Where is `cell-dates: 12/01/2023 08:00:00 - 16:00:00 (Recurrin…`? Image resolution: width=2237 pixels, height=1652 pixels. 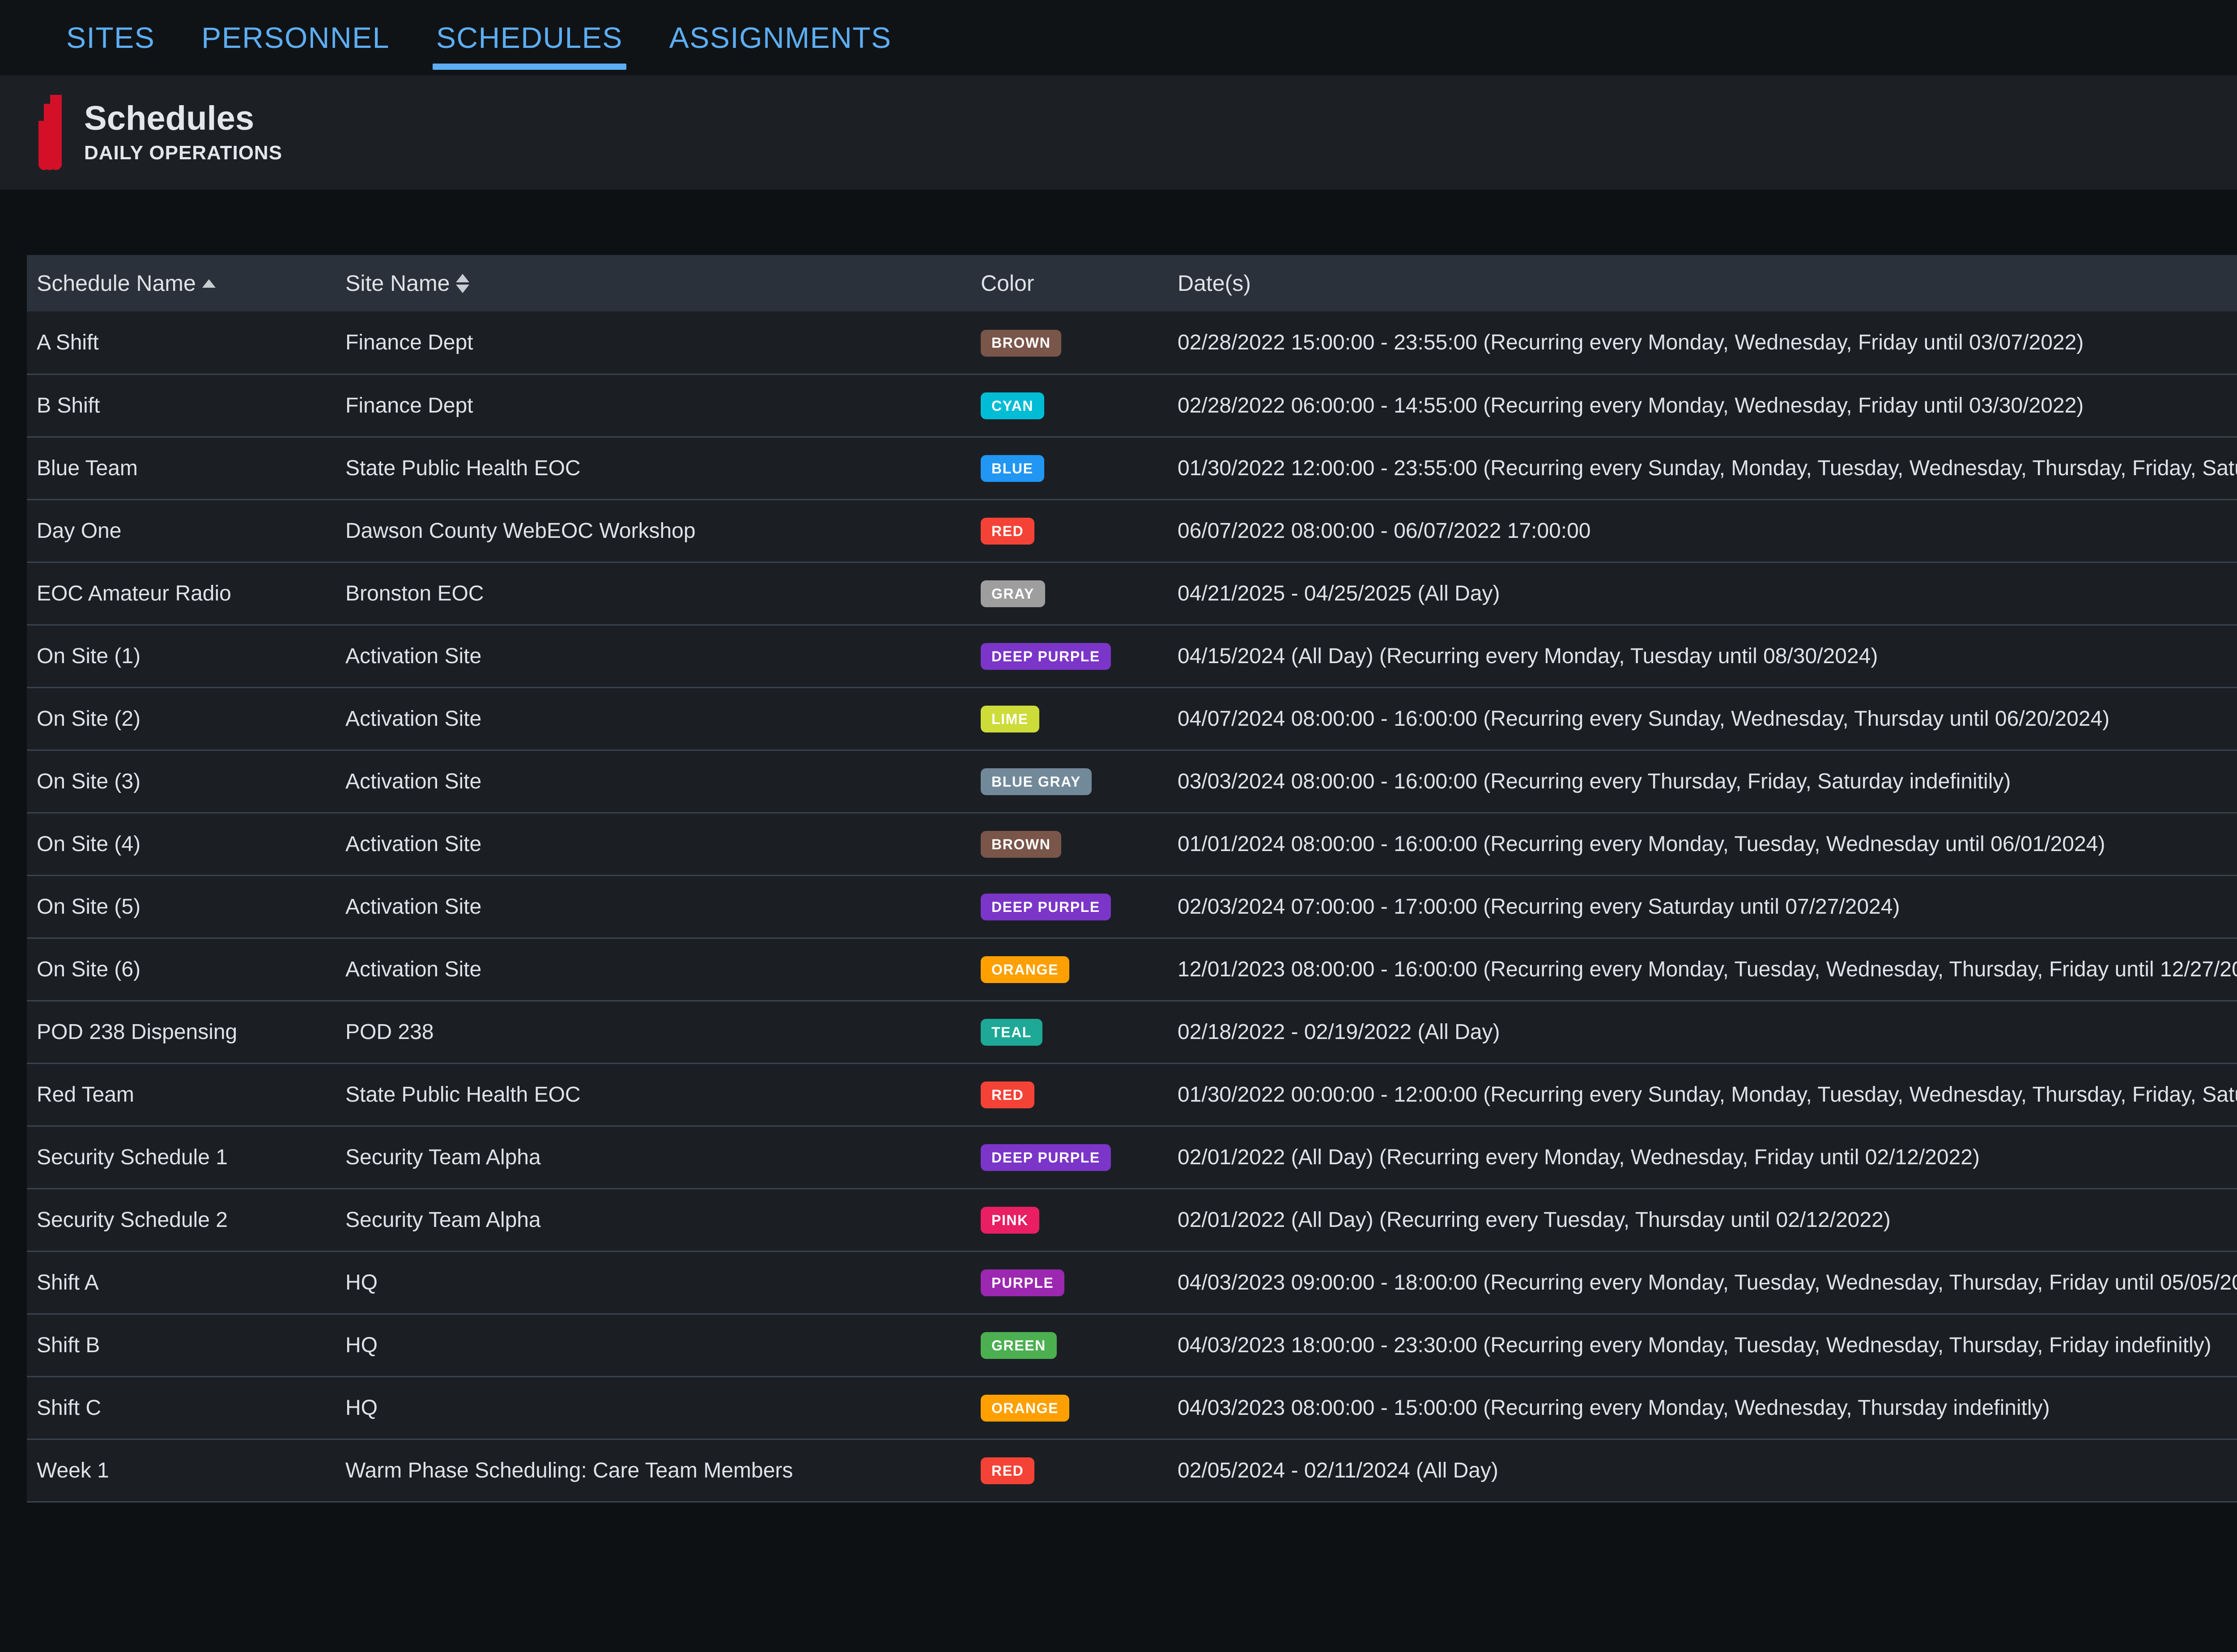
cell-dates: 12/01/2023 08:00:00 - 16:00:00 (Recurrin… is located at coordinates (1702, 969).